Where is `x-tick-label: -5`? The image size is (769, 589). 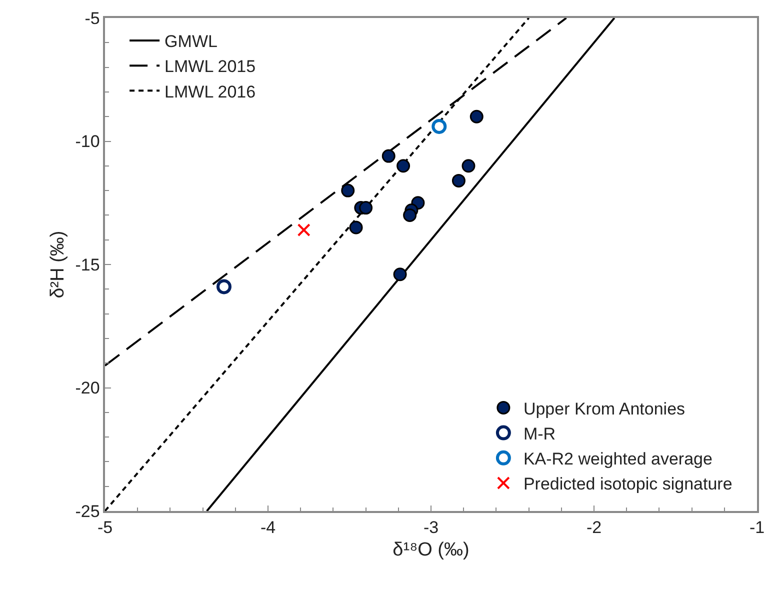
x-tick-label: -5 is located at coordinates (105, 528).